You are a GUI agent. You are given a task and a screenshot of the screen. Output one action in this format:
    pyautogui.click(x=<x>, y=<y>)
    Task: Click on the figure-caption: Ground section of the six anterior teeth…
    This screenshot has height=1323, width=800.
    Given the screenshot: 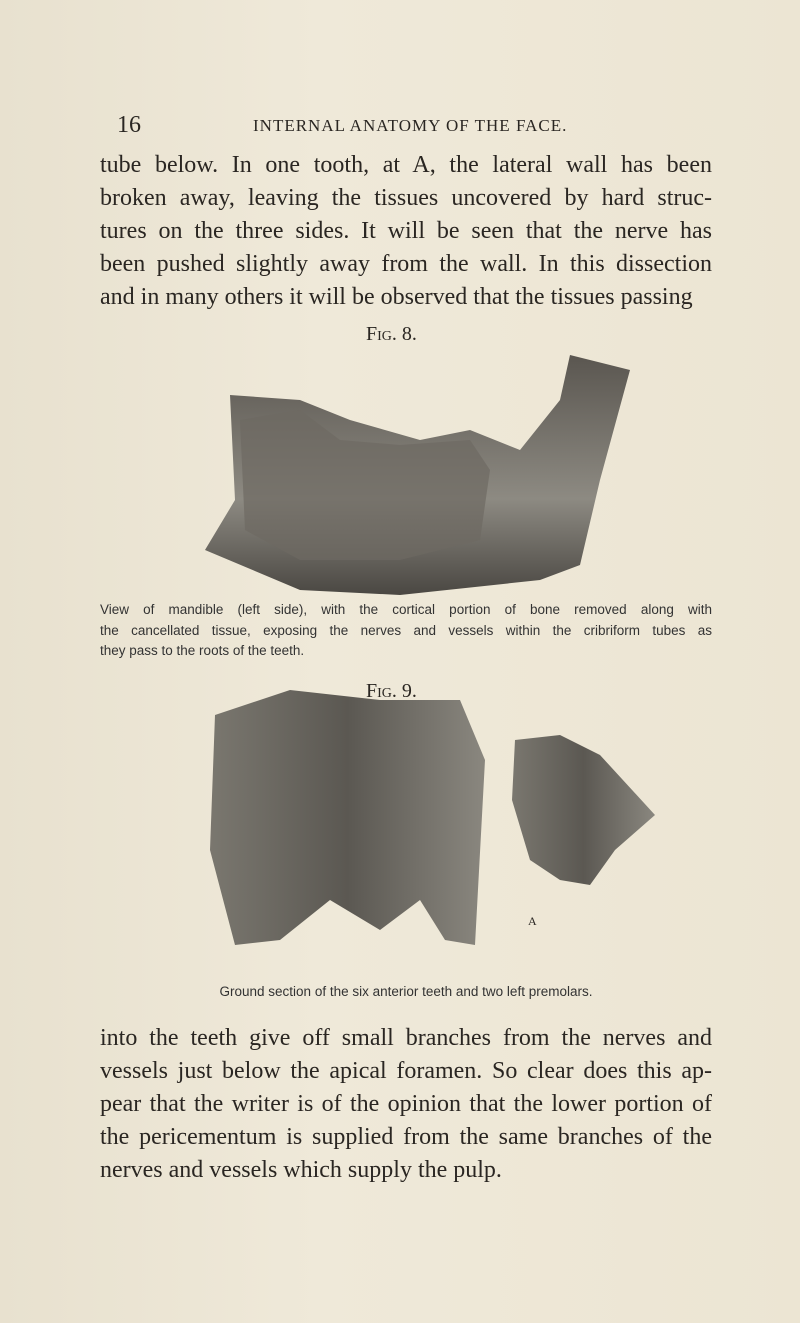 What is the action you would take?
    pyautogui.click(x=406, y=991)
    